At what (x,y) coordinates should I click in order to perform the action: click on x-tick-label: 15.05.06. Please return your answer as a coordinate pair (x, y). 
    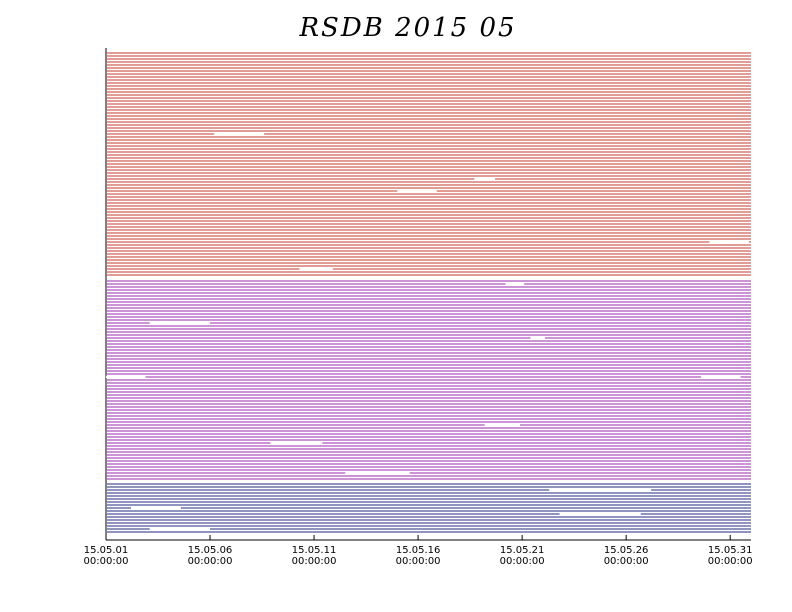
    Looking at the image, I should click on (210, 550).